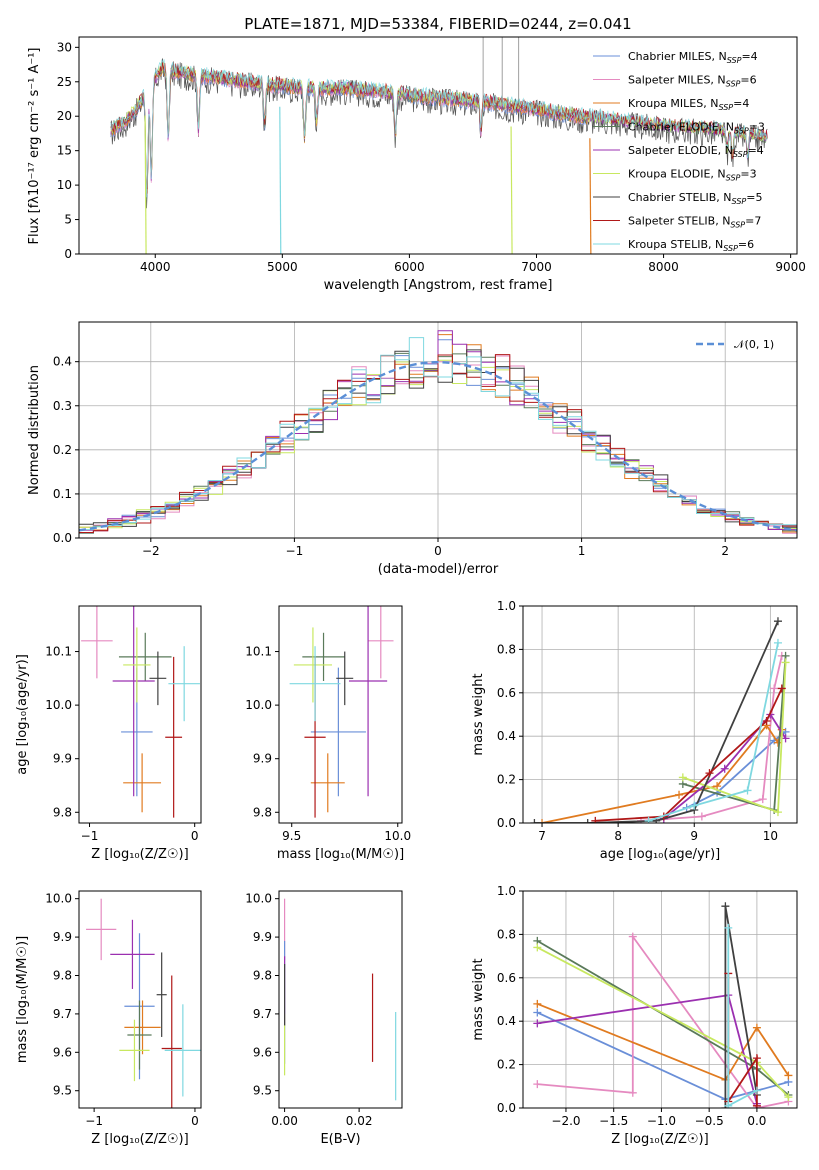 This screenshot has height=1170, width=819. I want to click on x-tick-label: 9, so click(694, 836).